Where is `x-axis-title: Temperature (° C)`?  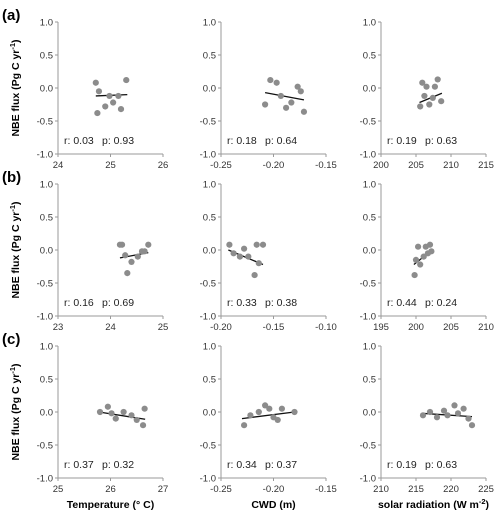 x-axis-title: Temperature (° C) is located at coordinates (110, 505).